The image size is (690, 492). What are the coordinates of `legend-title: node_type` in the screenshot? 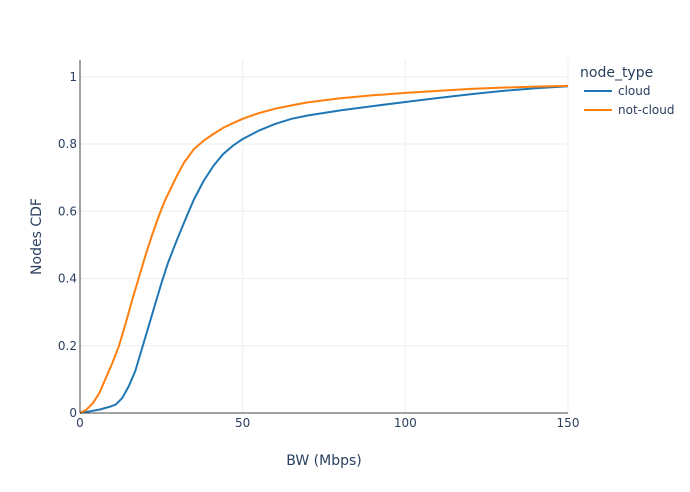 It's located at (616, 73).